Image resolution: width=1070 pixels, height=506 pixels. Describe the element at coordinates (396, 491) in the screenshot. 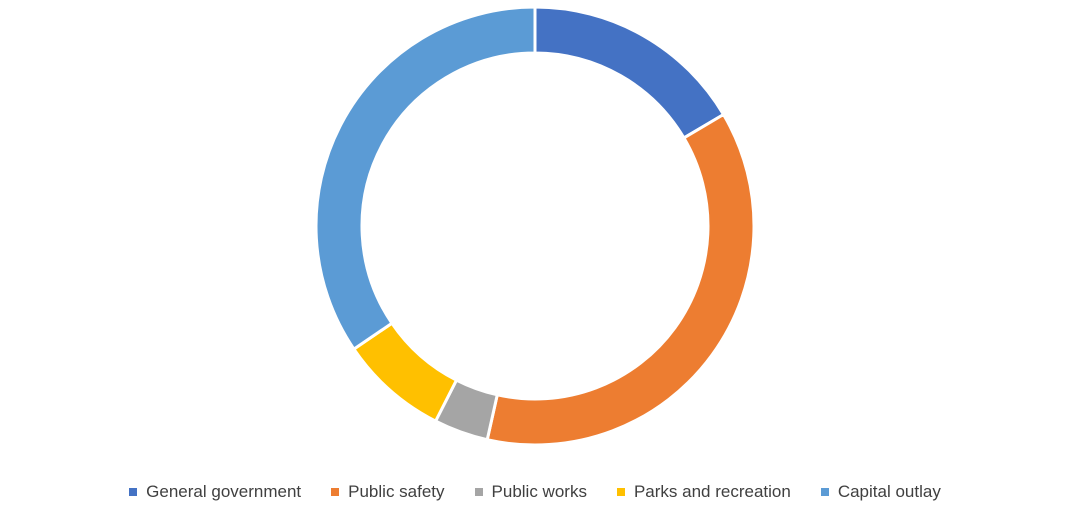

I see `legend-label-public-safety: Public safety` at that location.